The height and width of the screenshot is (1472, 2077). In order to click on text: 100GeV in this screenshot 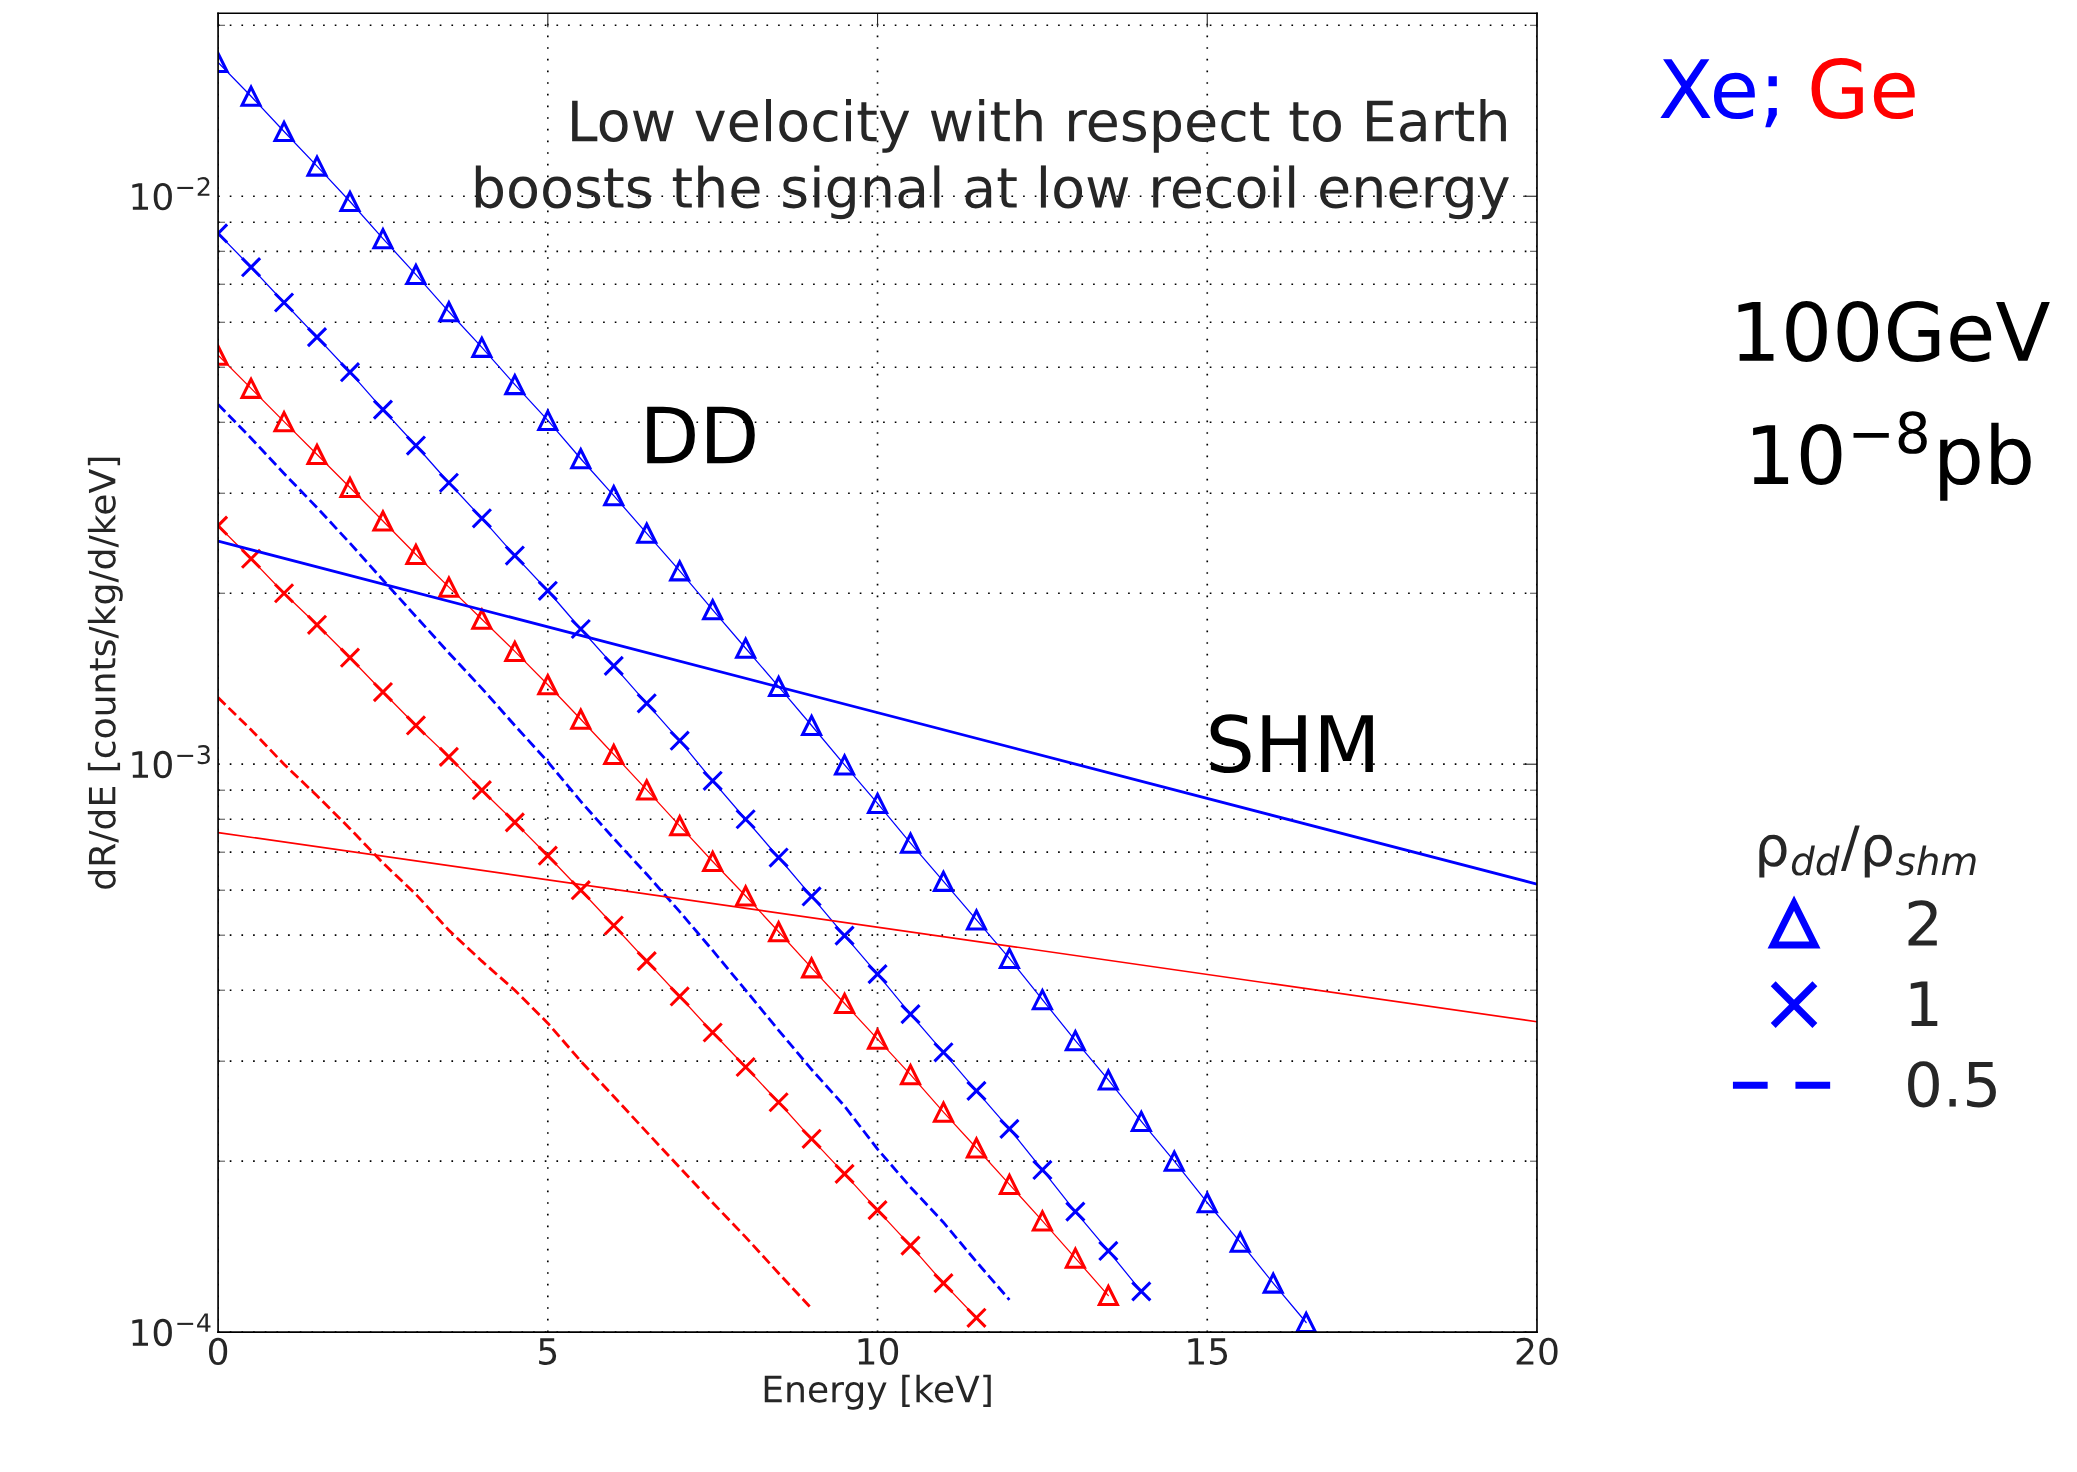, I will do `click(1894, 331)`.